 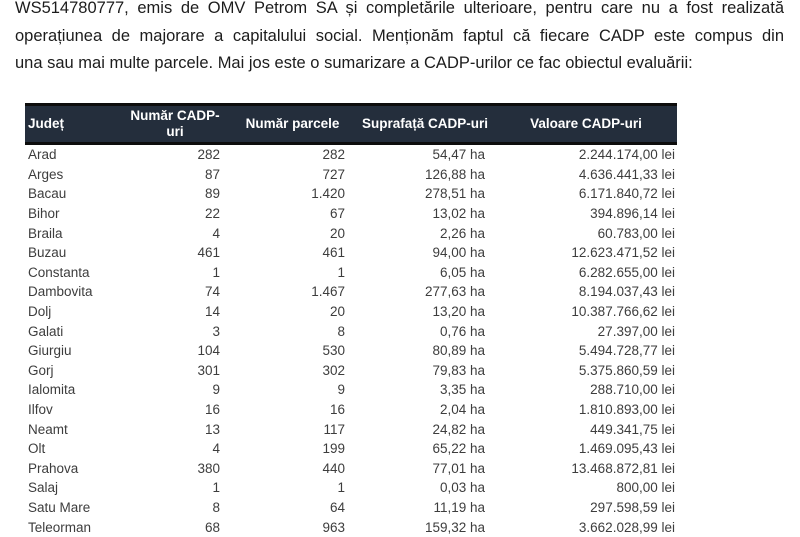 I want to click on cell-numar-cadp-uri: 87, so click(x=212, y=174).